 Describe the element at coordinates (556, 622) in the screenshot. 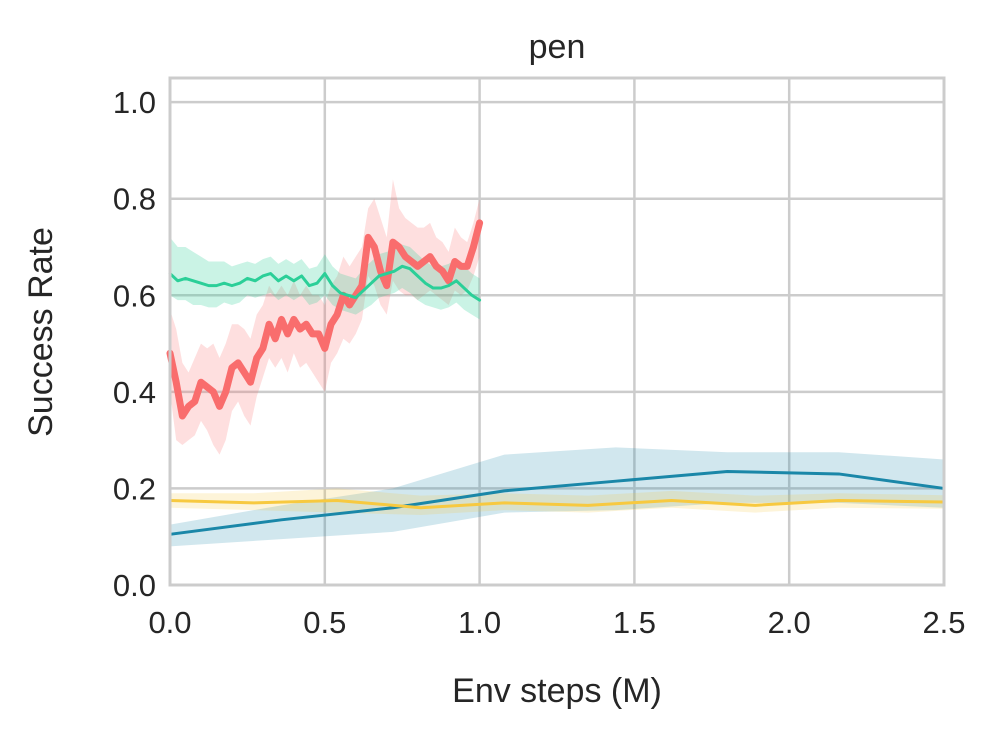

I see `x-tick-labels: 0.0 0.5 1.0 1.5 2.0 2.5` at that location.